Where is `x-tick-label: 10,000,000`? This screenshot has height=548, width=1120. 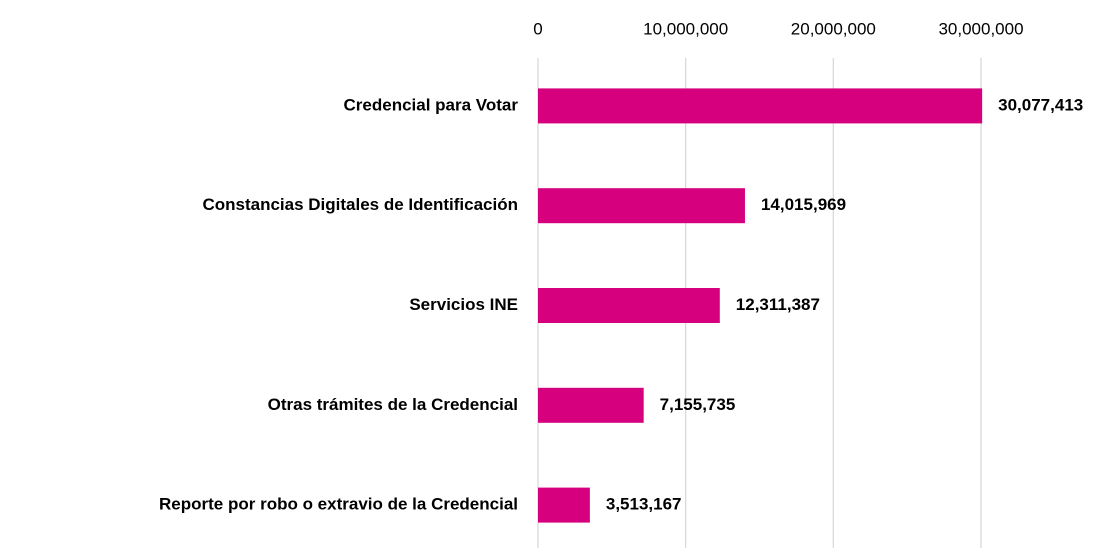 x-tick-label: 10,000,000 is located at coordinates (685, 28).